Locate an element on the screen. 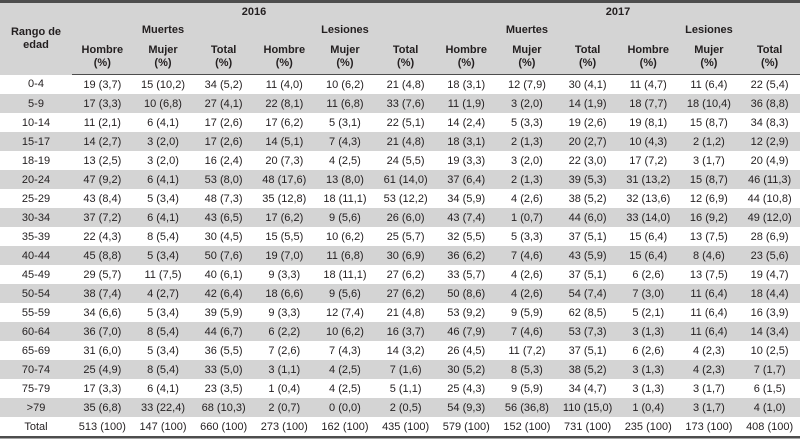  value-cell: 11 (6,4) is located at coordinates (709, 331).